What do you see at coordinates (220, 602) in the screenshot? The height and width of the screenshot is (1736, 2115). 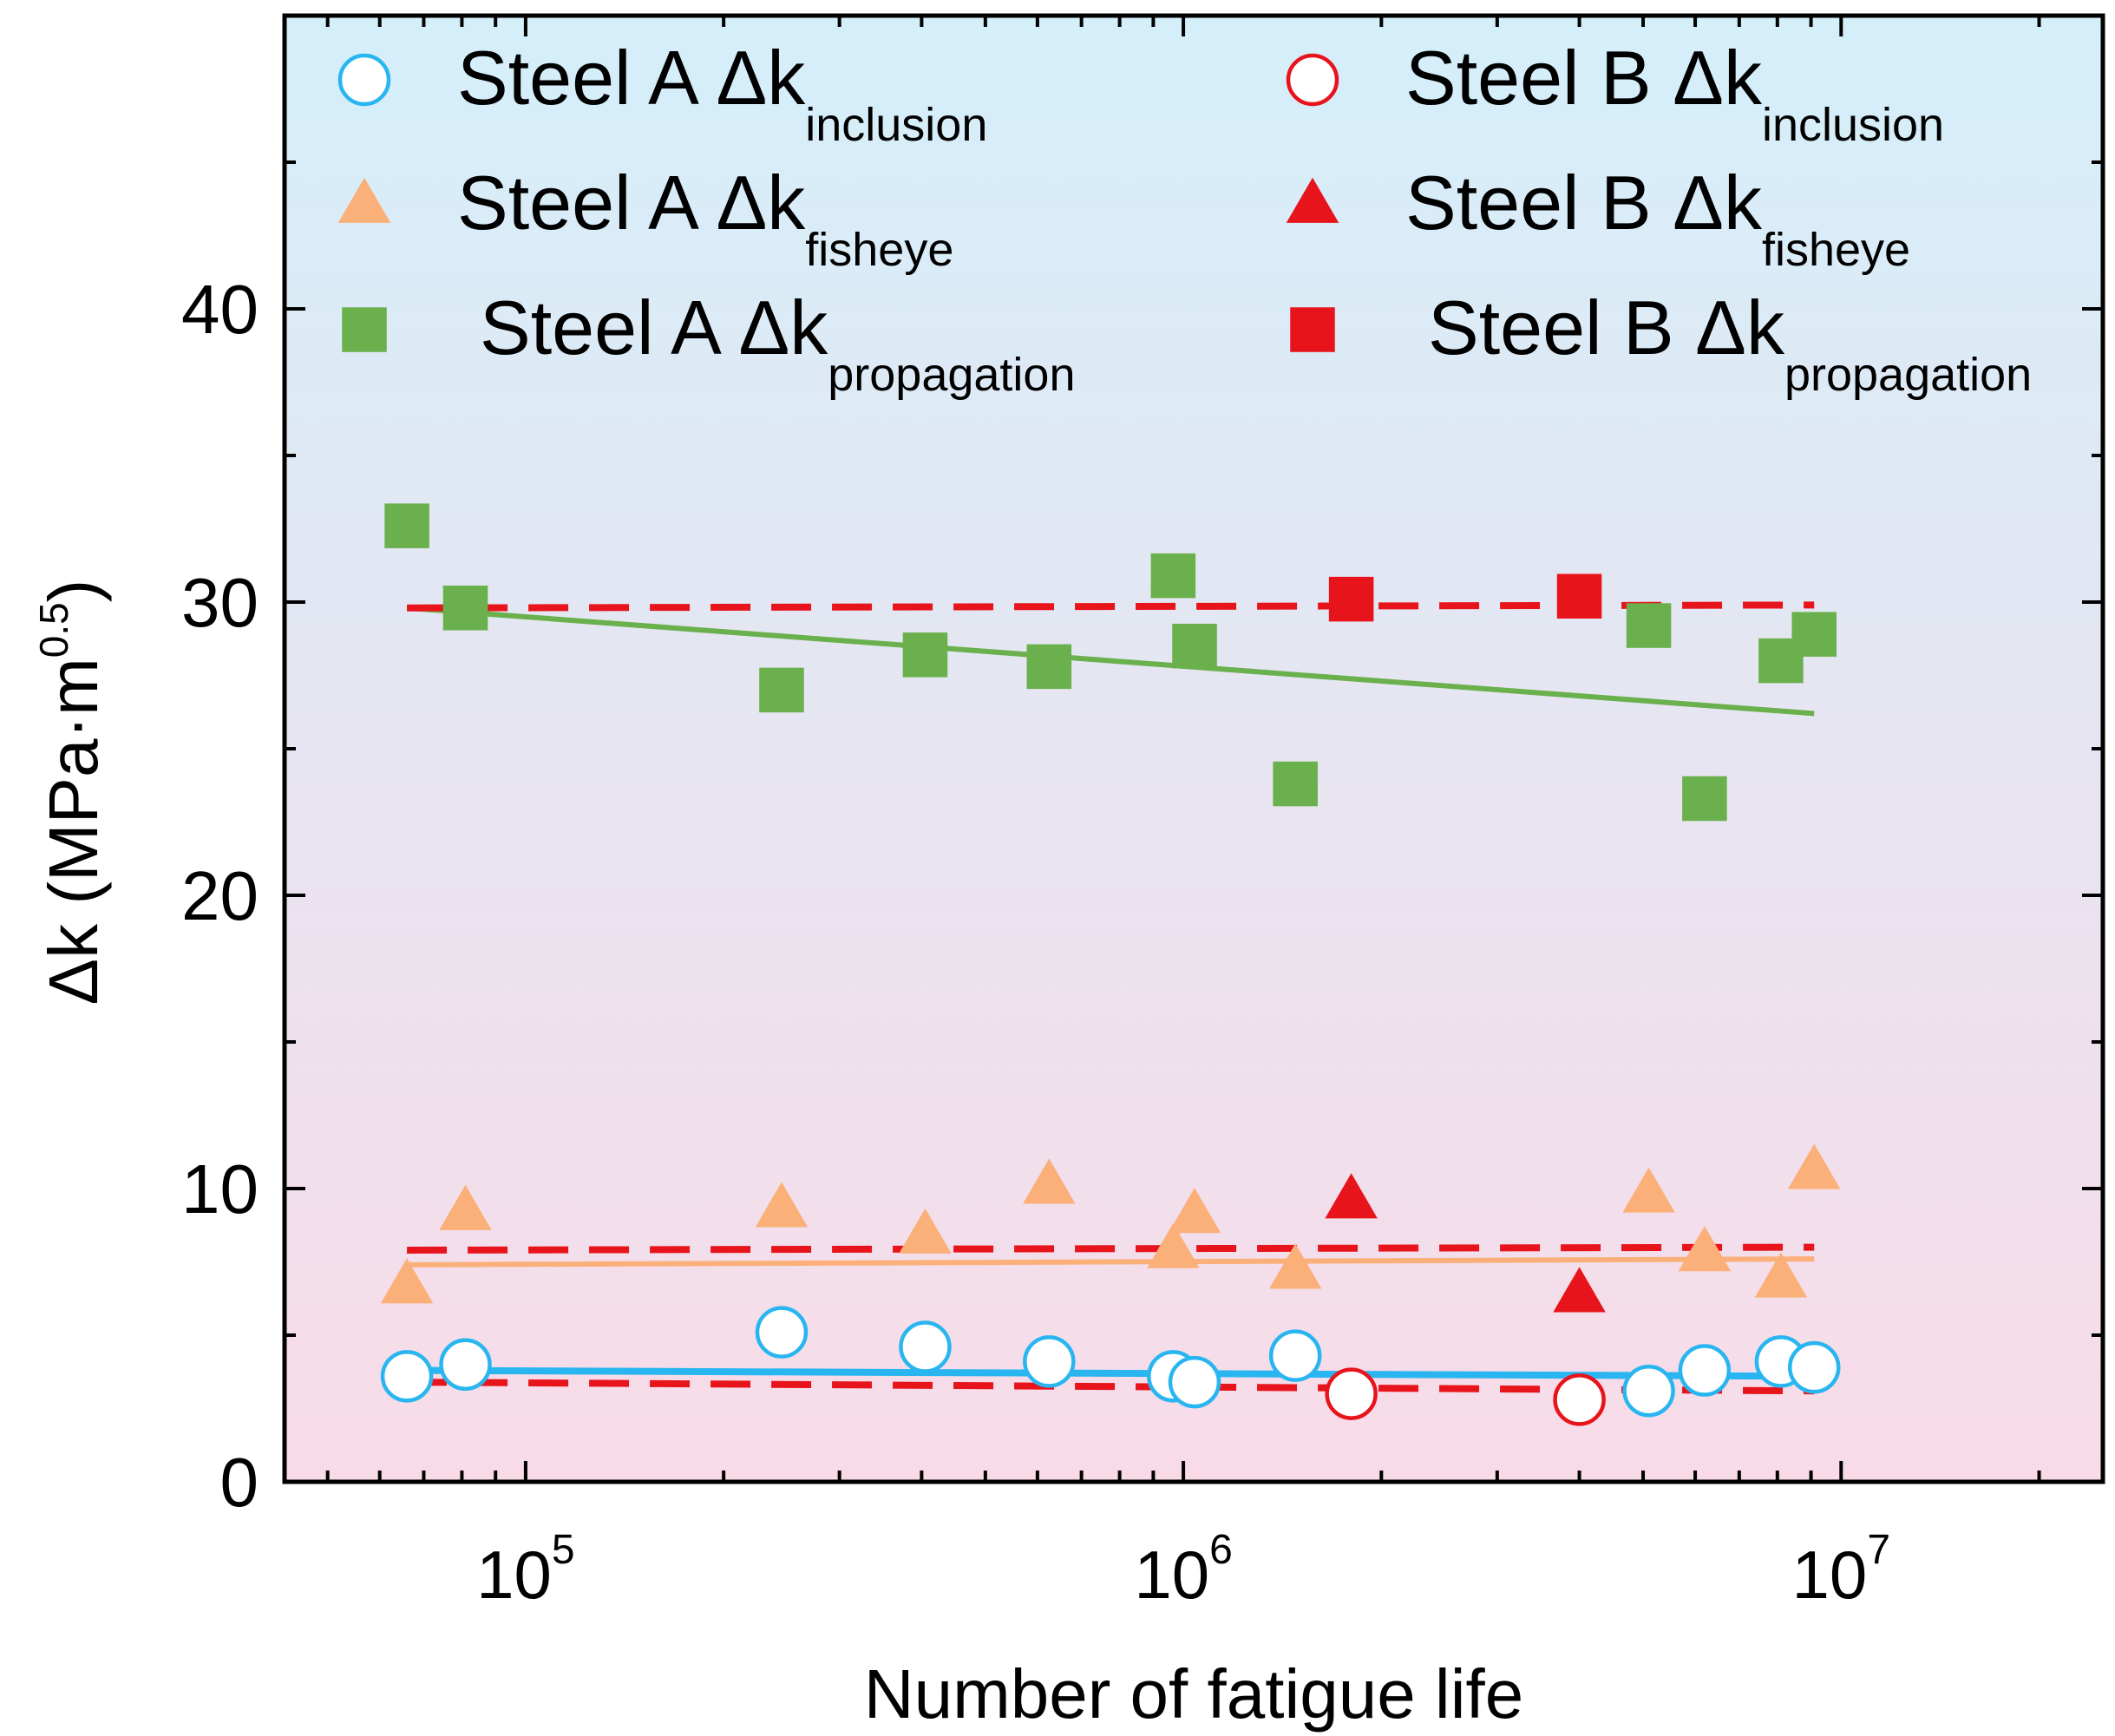 I see `y-tick-label: 30` at bounding box center [220, 602].